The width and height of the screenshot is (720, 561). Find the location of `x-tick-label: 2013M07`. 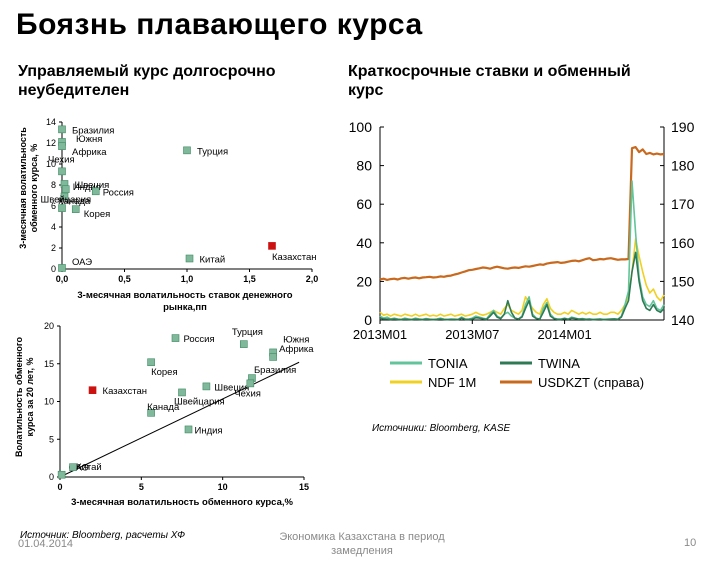

x-tick-label: 2013M07 is located at coordinates (472, 334).